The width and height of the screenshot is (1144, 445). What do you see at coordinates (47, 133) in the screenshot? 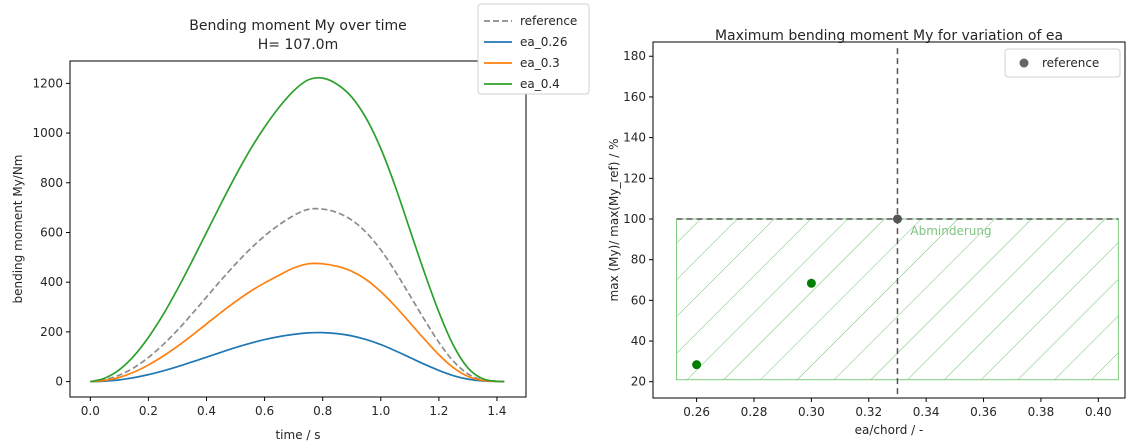
I see `chart1-y-tick-label: 1000` at bounding box center [47, 133].